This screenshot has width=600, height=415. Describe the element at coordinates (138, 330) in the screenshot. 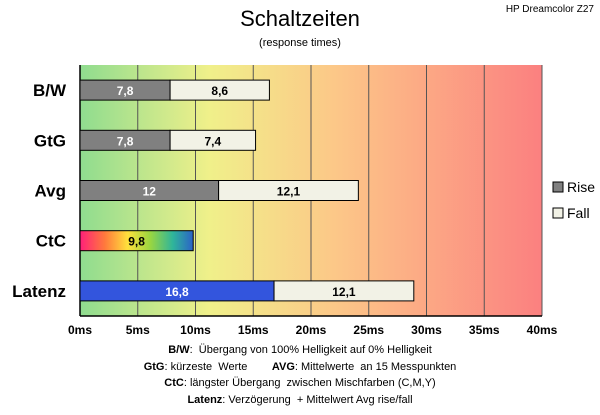

I see `x-tick-label: 5ms` at that location.